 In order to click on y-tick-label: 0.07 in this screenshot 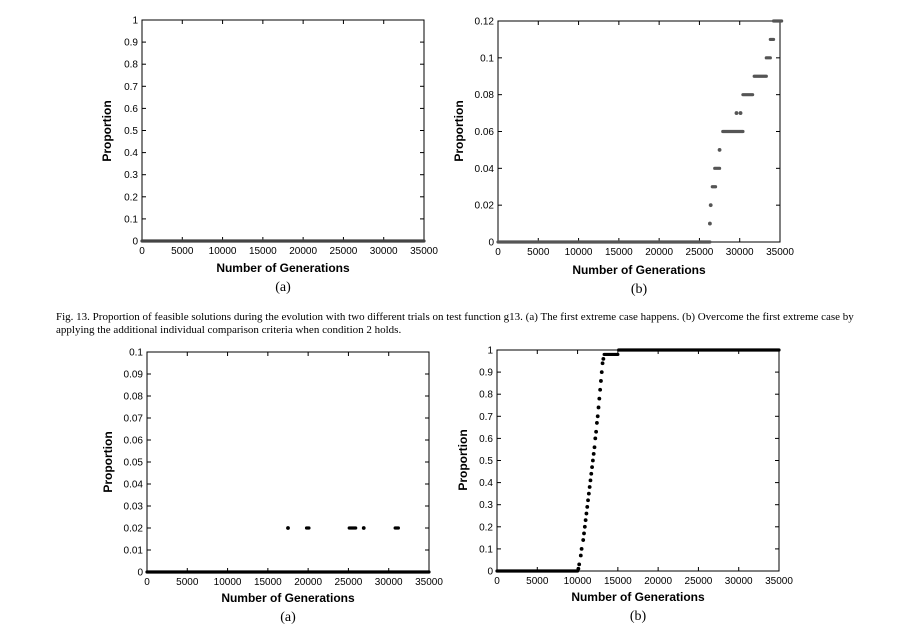, I will do `click(134, 419)`.